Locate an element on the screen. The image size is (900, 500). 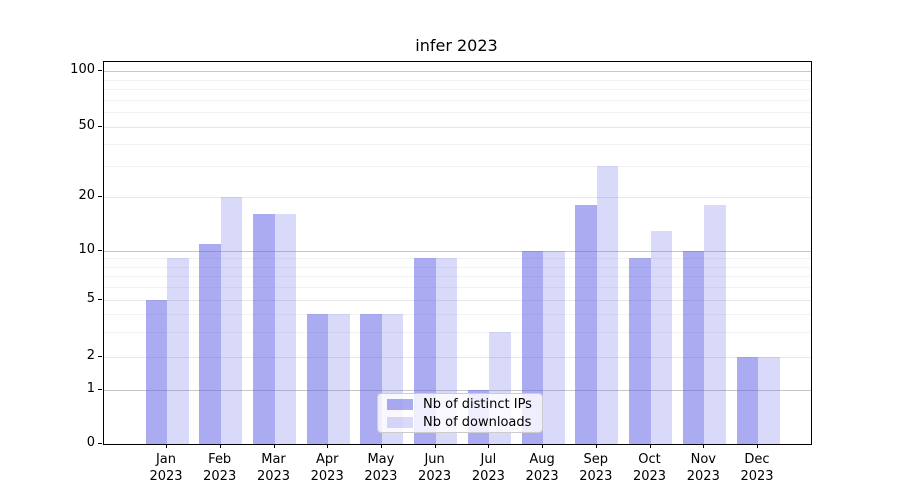
bar-downloads-apr-2023 is located at coordinates (339, 378).